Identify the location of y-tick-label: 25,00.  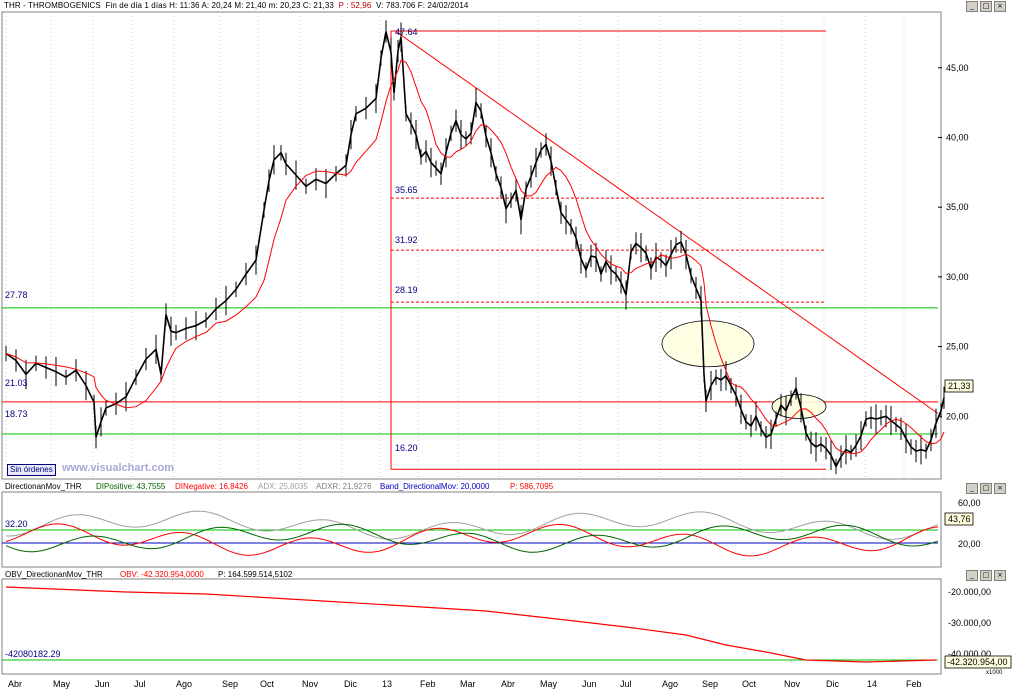
(957, 347).